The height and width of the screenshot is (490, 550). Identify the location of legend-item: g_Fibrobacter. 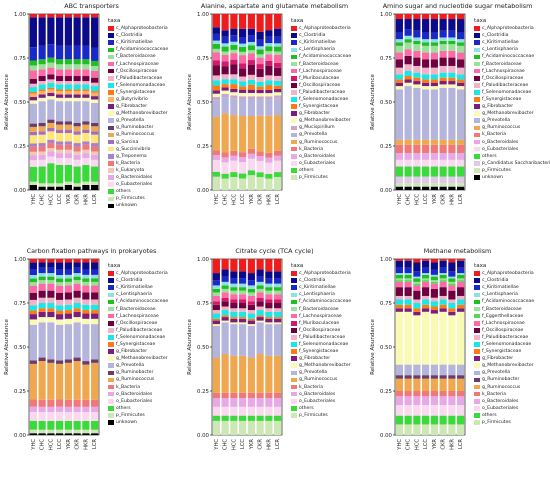
(147, 106).